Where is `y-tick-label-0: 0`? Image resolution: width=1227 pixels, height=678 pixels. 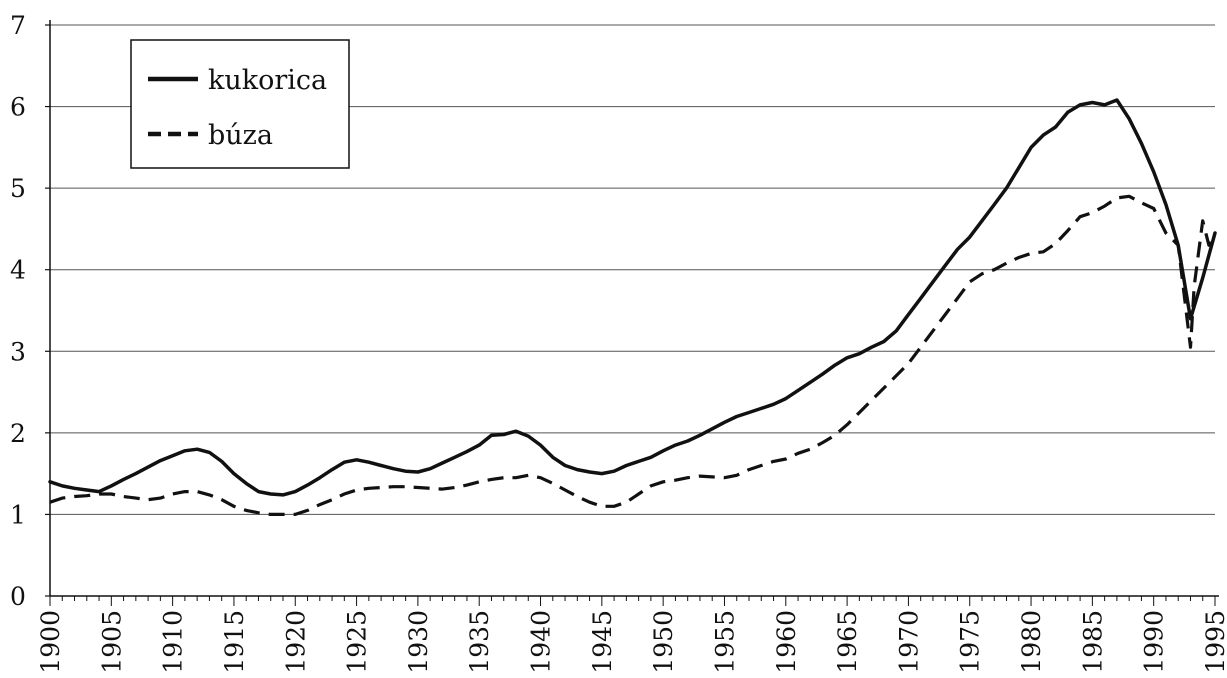
y-tick-label-0: 0 is located at coordinates (18, 596).